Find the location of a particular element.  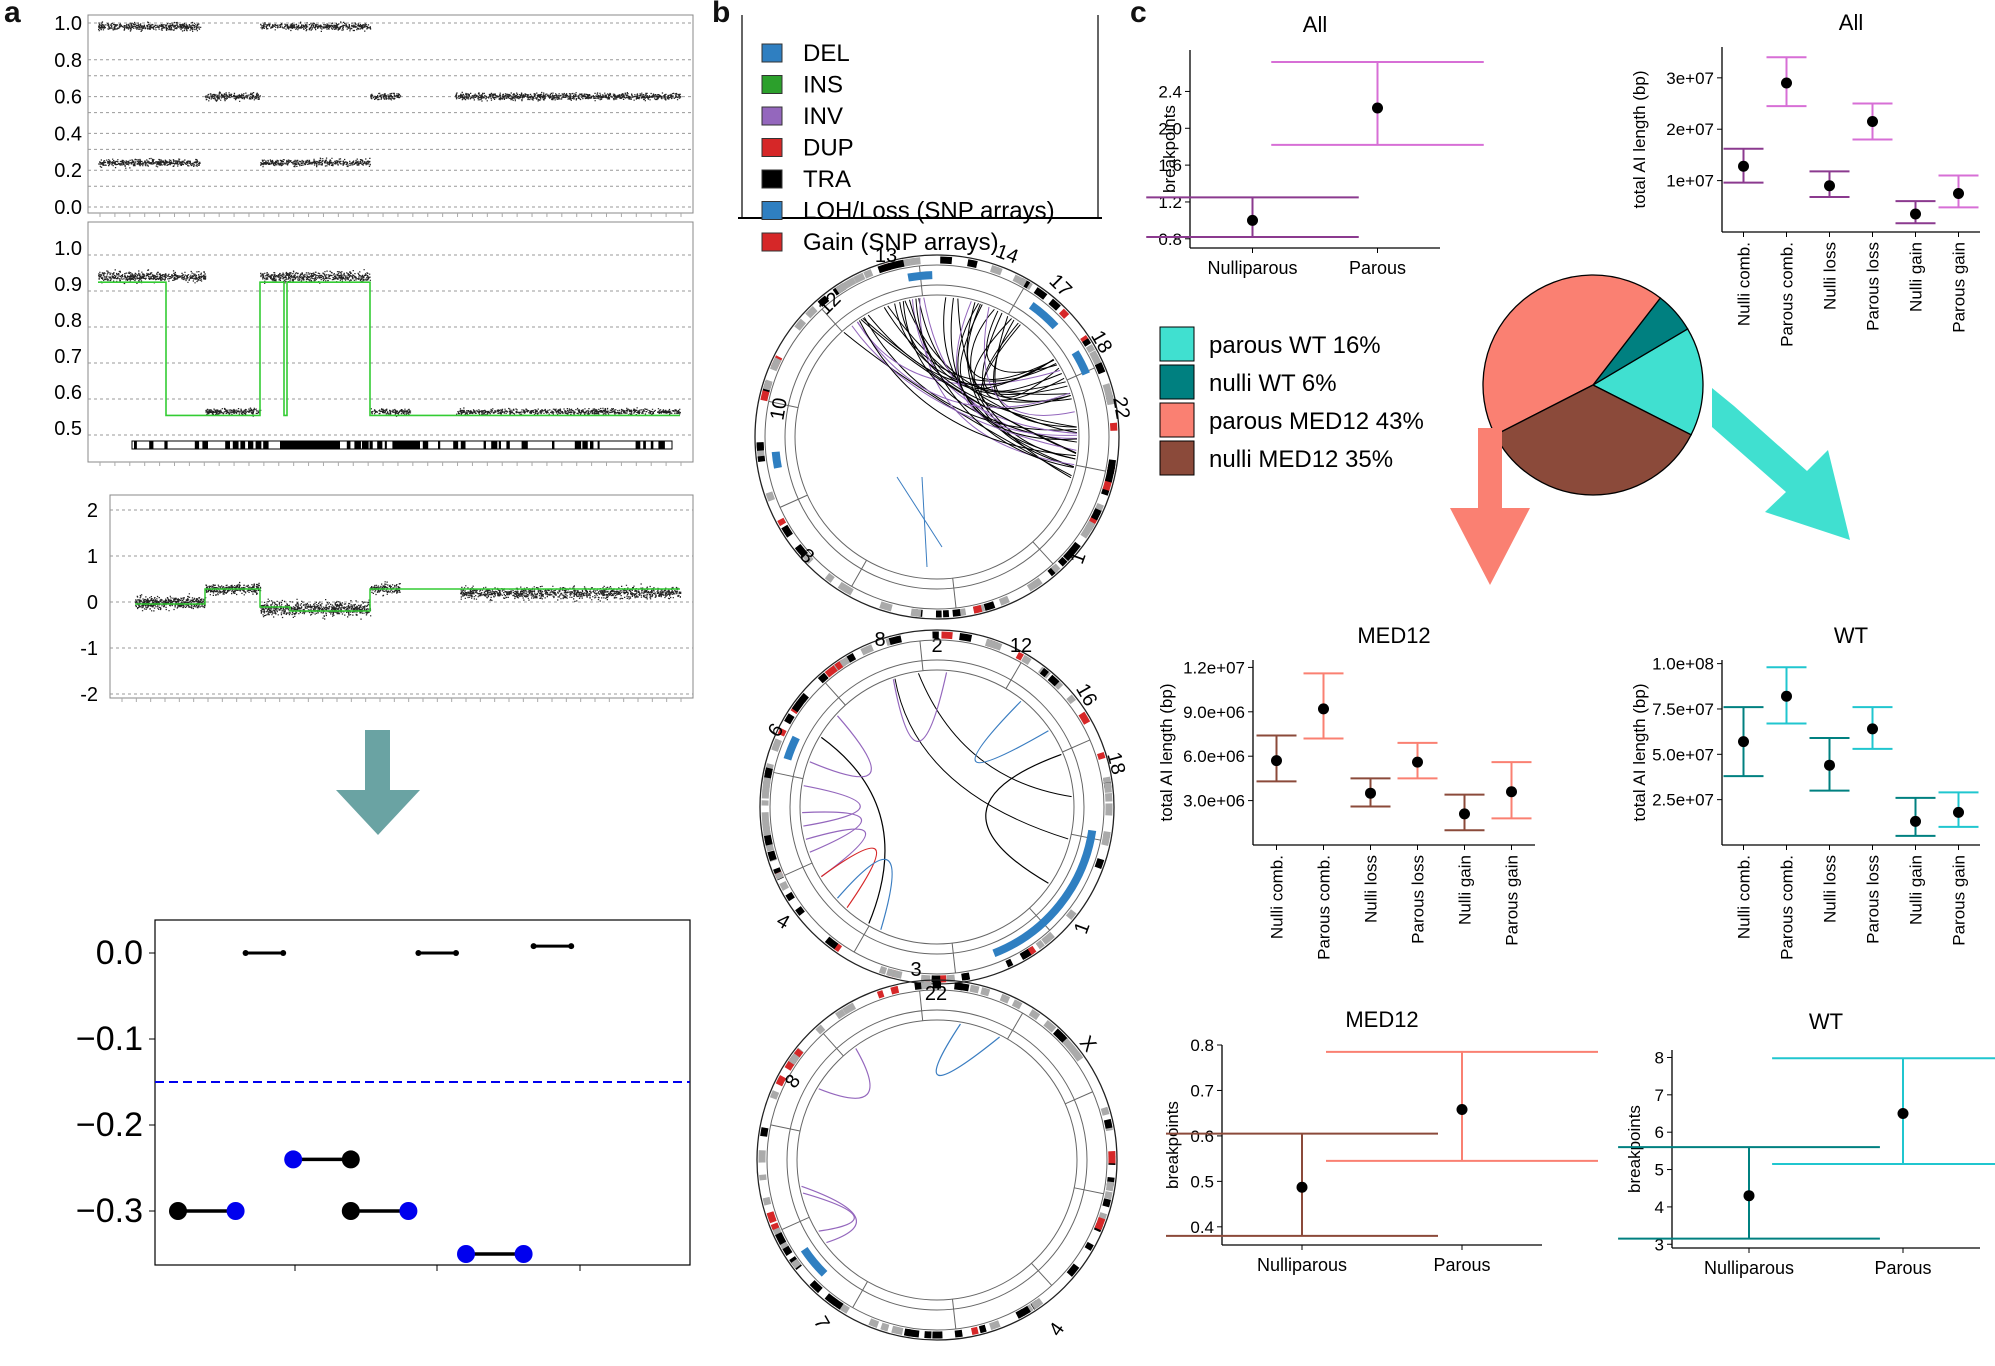

circos-outer-ring is located at coordinates (937, 437).